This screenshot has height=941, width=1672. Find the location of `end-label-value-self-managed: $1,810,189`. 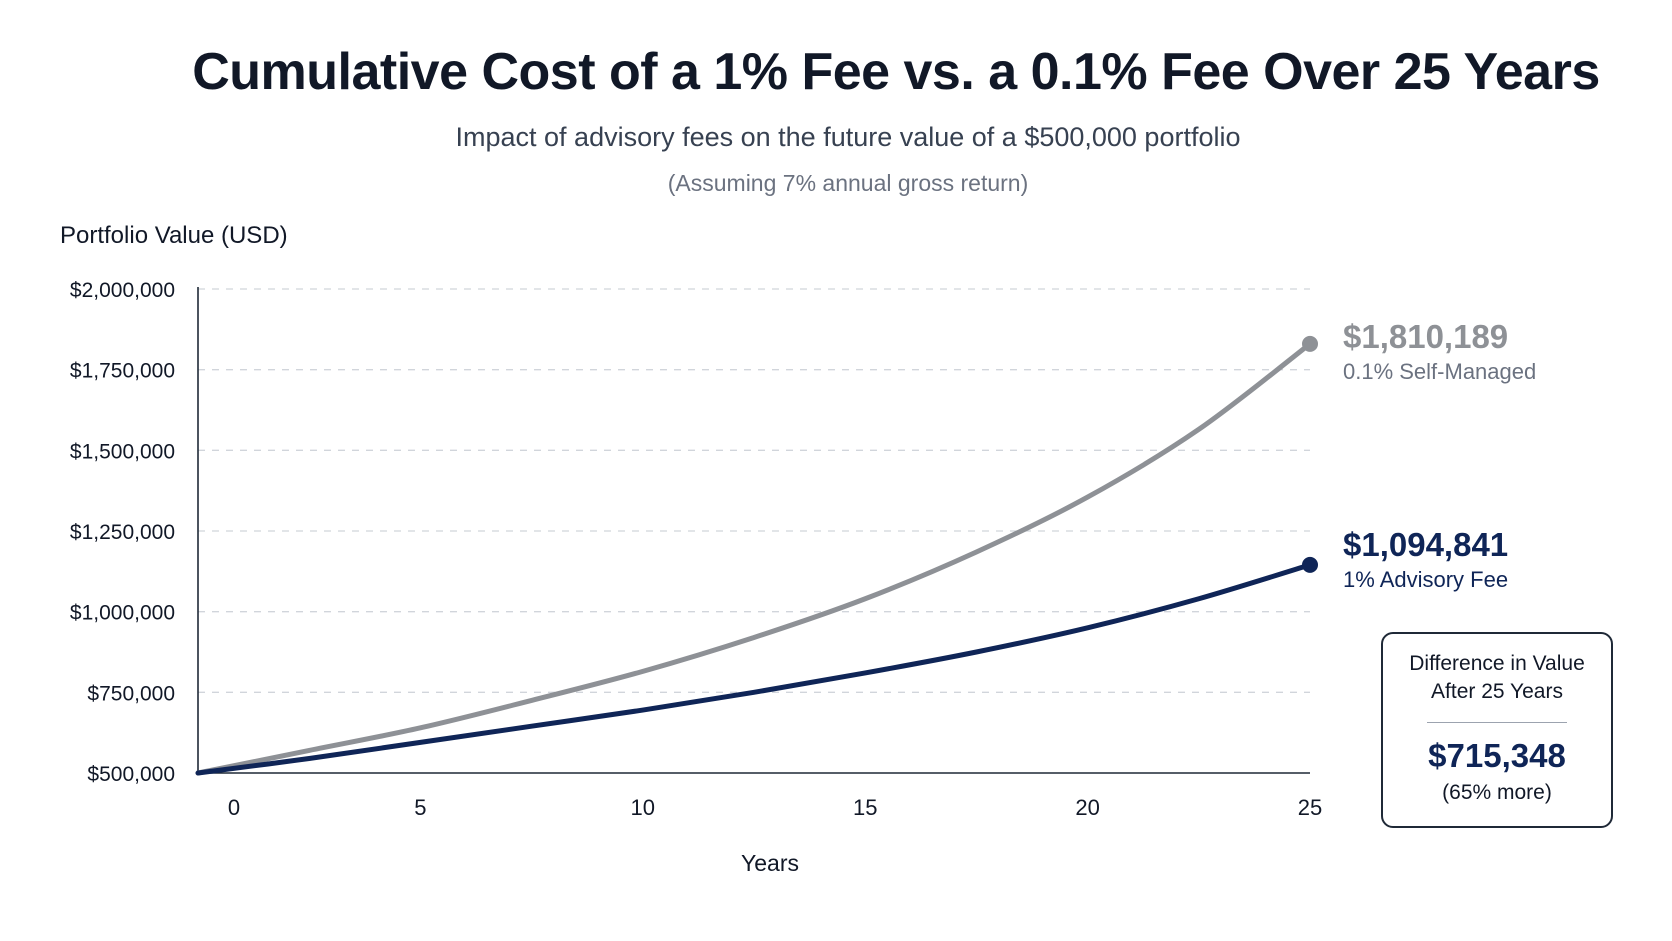

end-label-value-self-managed: $1,810,189 is located at coordinates (1426, 336).